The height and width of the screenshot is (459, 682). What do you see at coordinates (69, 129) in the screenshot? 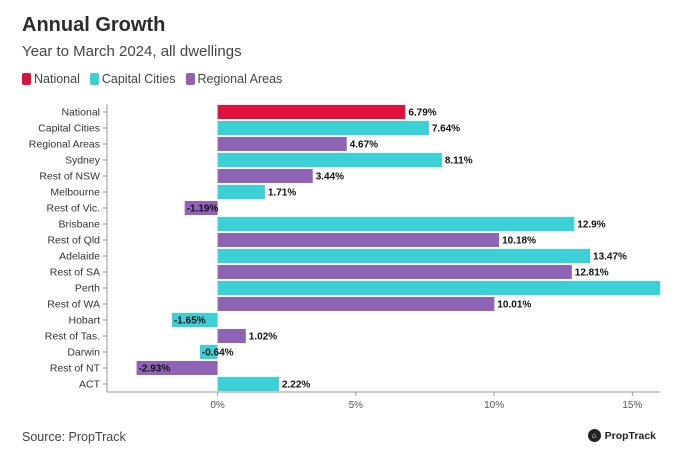
I see `category-label-capital-cities: Capital Cities` at bounding box center [69, 129].